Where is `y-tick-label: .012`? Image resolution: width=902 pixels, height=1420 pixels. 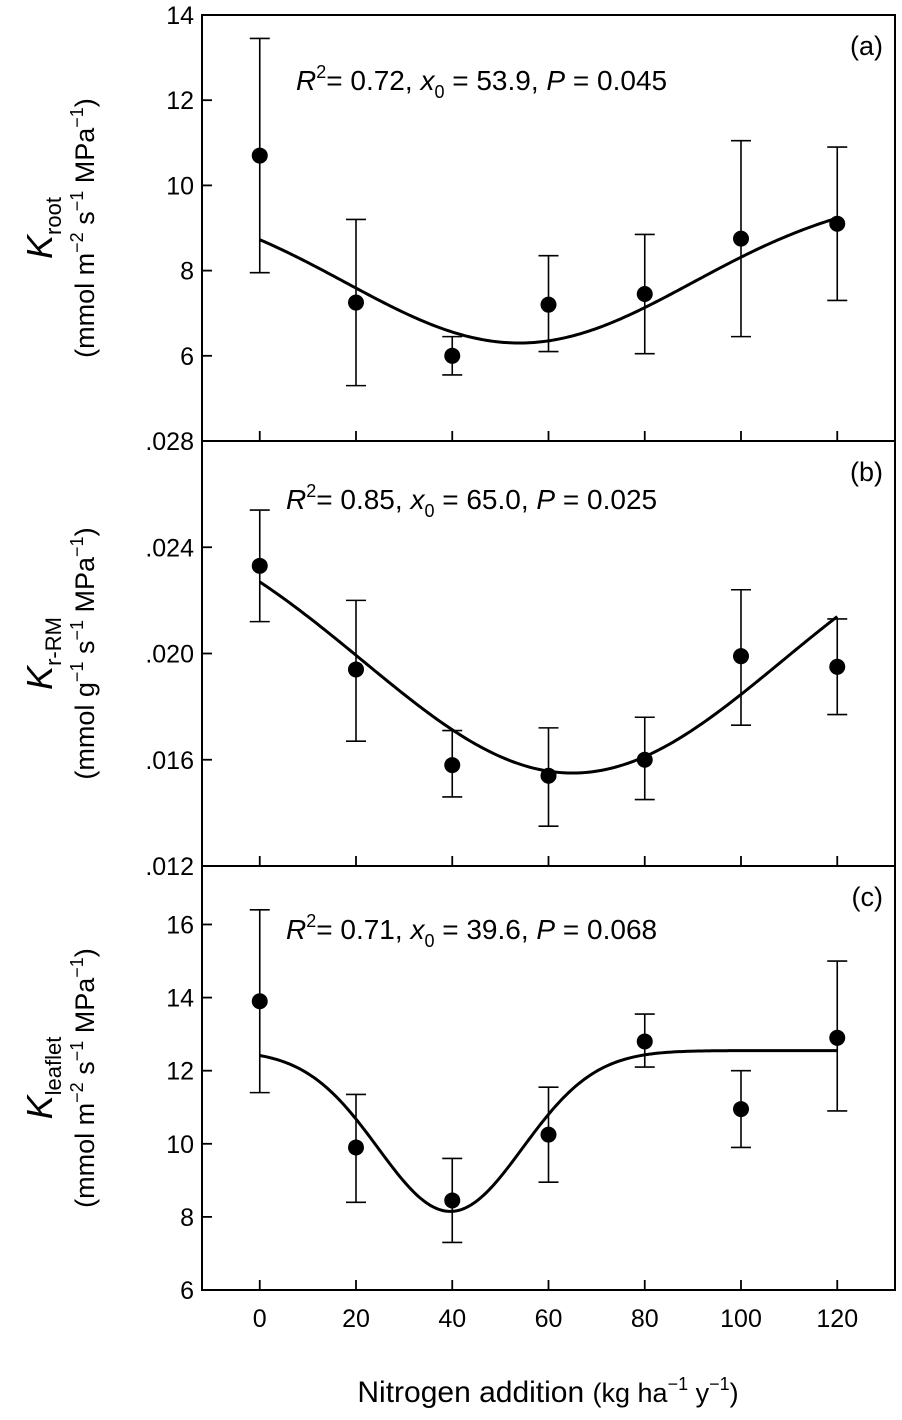 y-tick-label: .012 is located at coordinates (169, 867).